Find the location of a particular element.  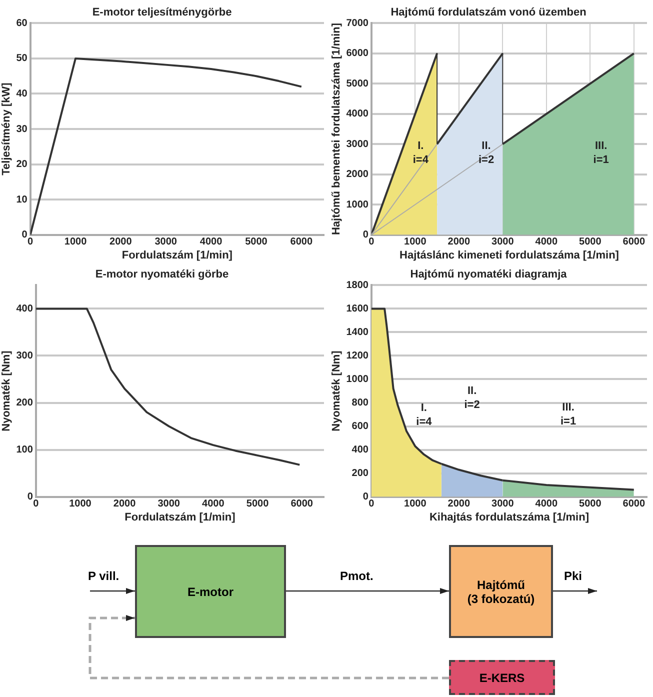

x-axis-title: Kihajtás fordulatszáma [1/min] is located at coordinates (509, 517).